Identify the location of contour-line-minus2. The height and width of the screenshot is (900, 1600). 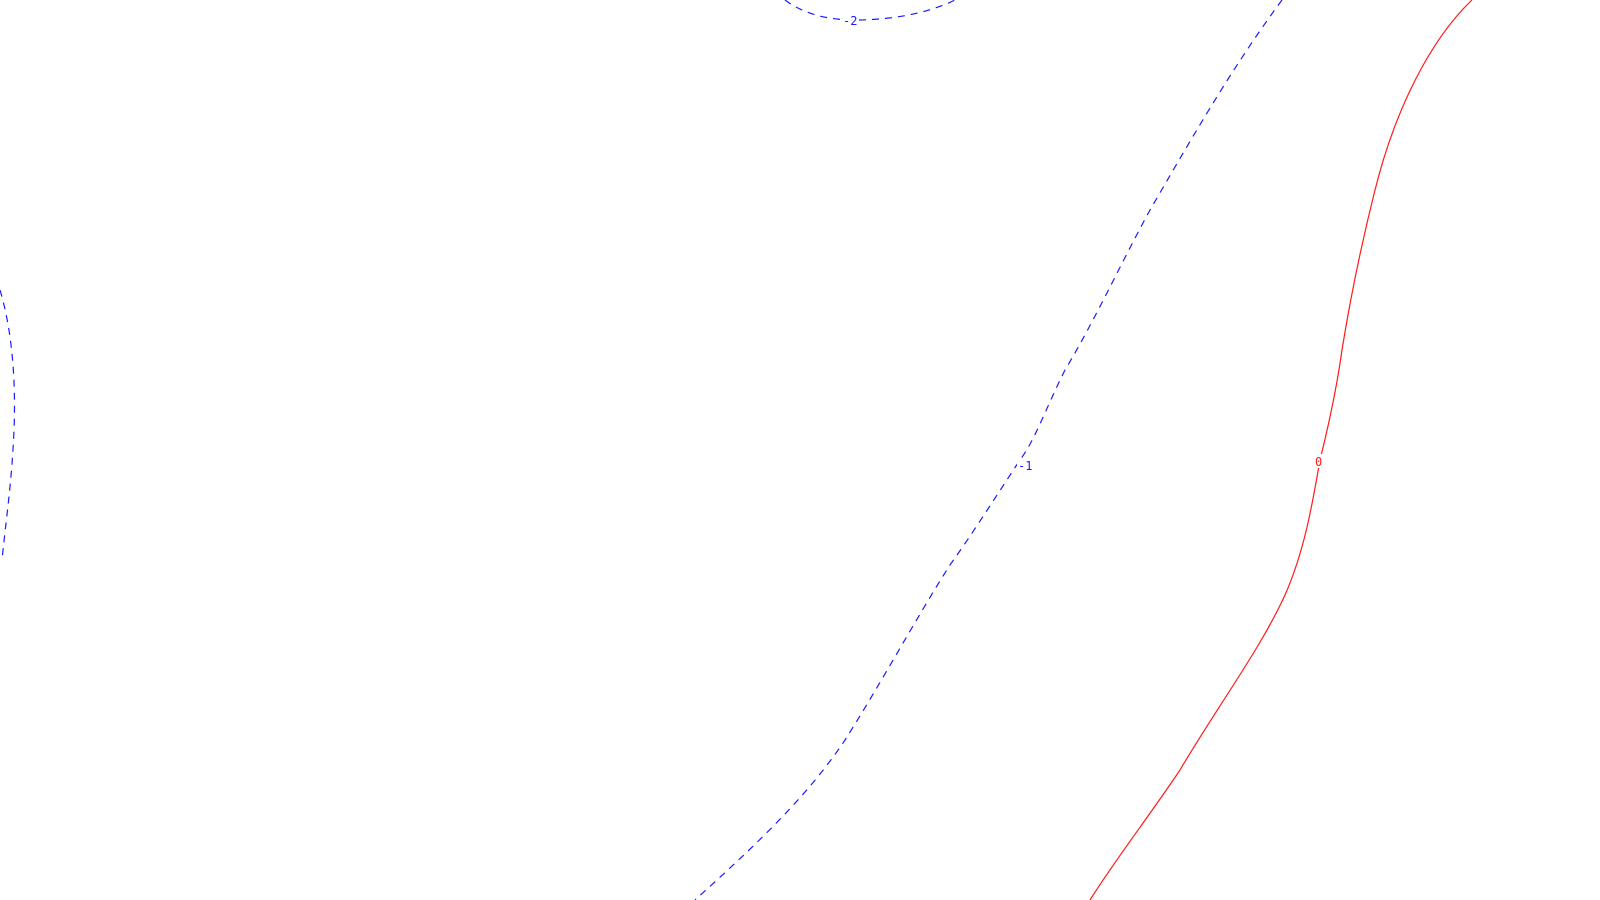
(870, 10).